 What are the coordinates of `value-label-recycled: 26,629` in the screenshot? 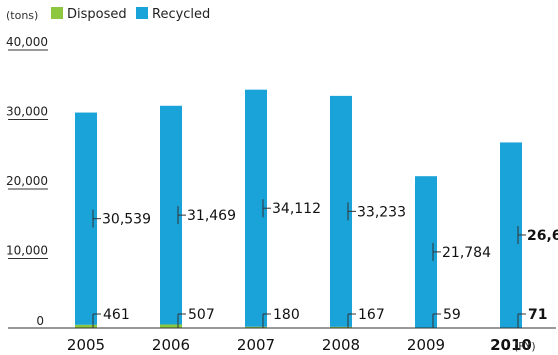 It's located at (542, 236).